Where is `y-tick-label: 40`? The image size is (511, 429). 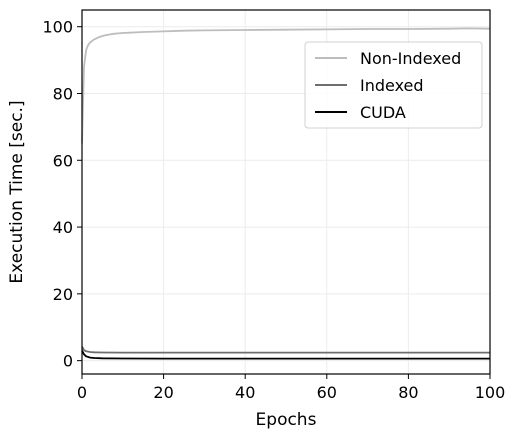
y-tick-label: 40 is located at coordinates (63, 227).